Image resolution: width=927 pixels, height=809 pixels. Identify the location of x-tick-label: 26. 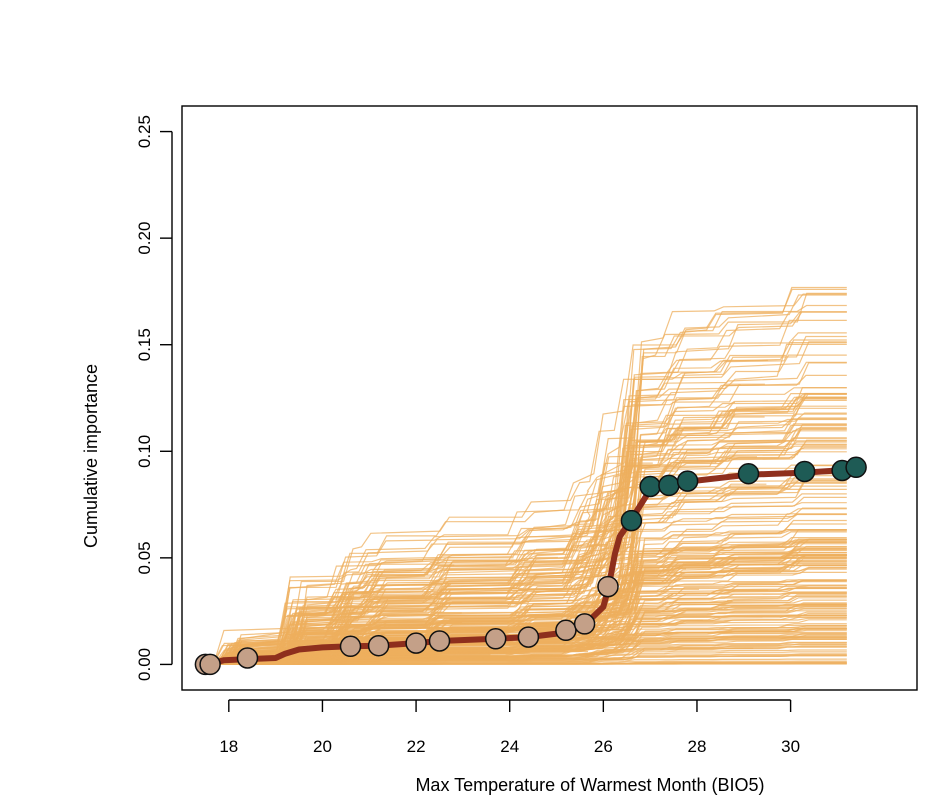
(603, 746).